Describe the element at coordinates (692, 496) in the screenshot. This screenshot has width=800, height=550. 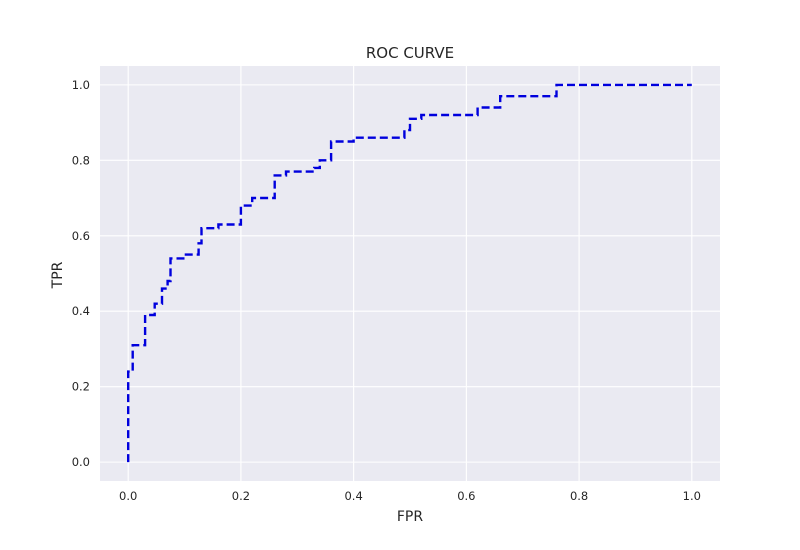
I see `x-tick-label: 1.0` at that location.